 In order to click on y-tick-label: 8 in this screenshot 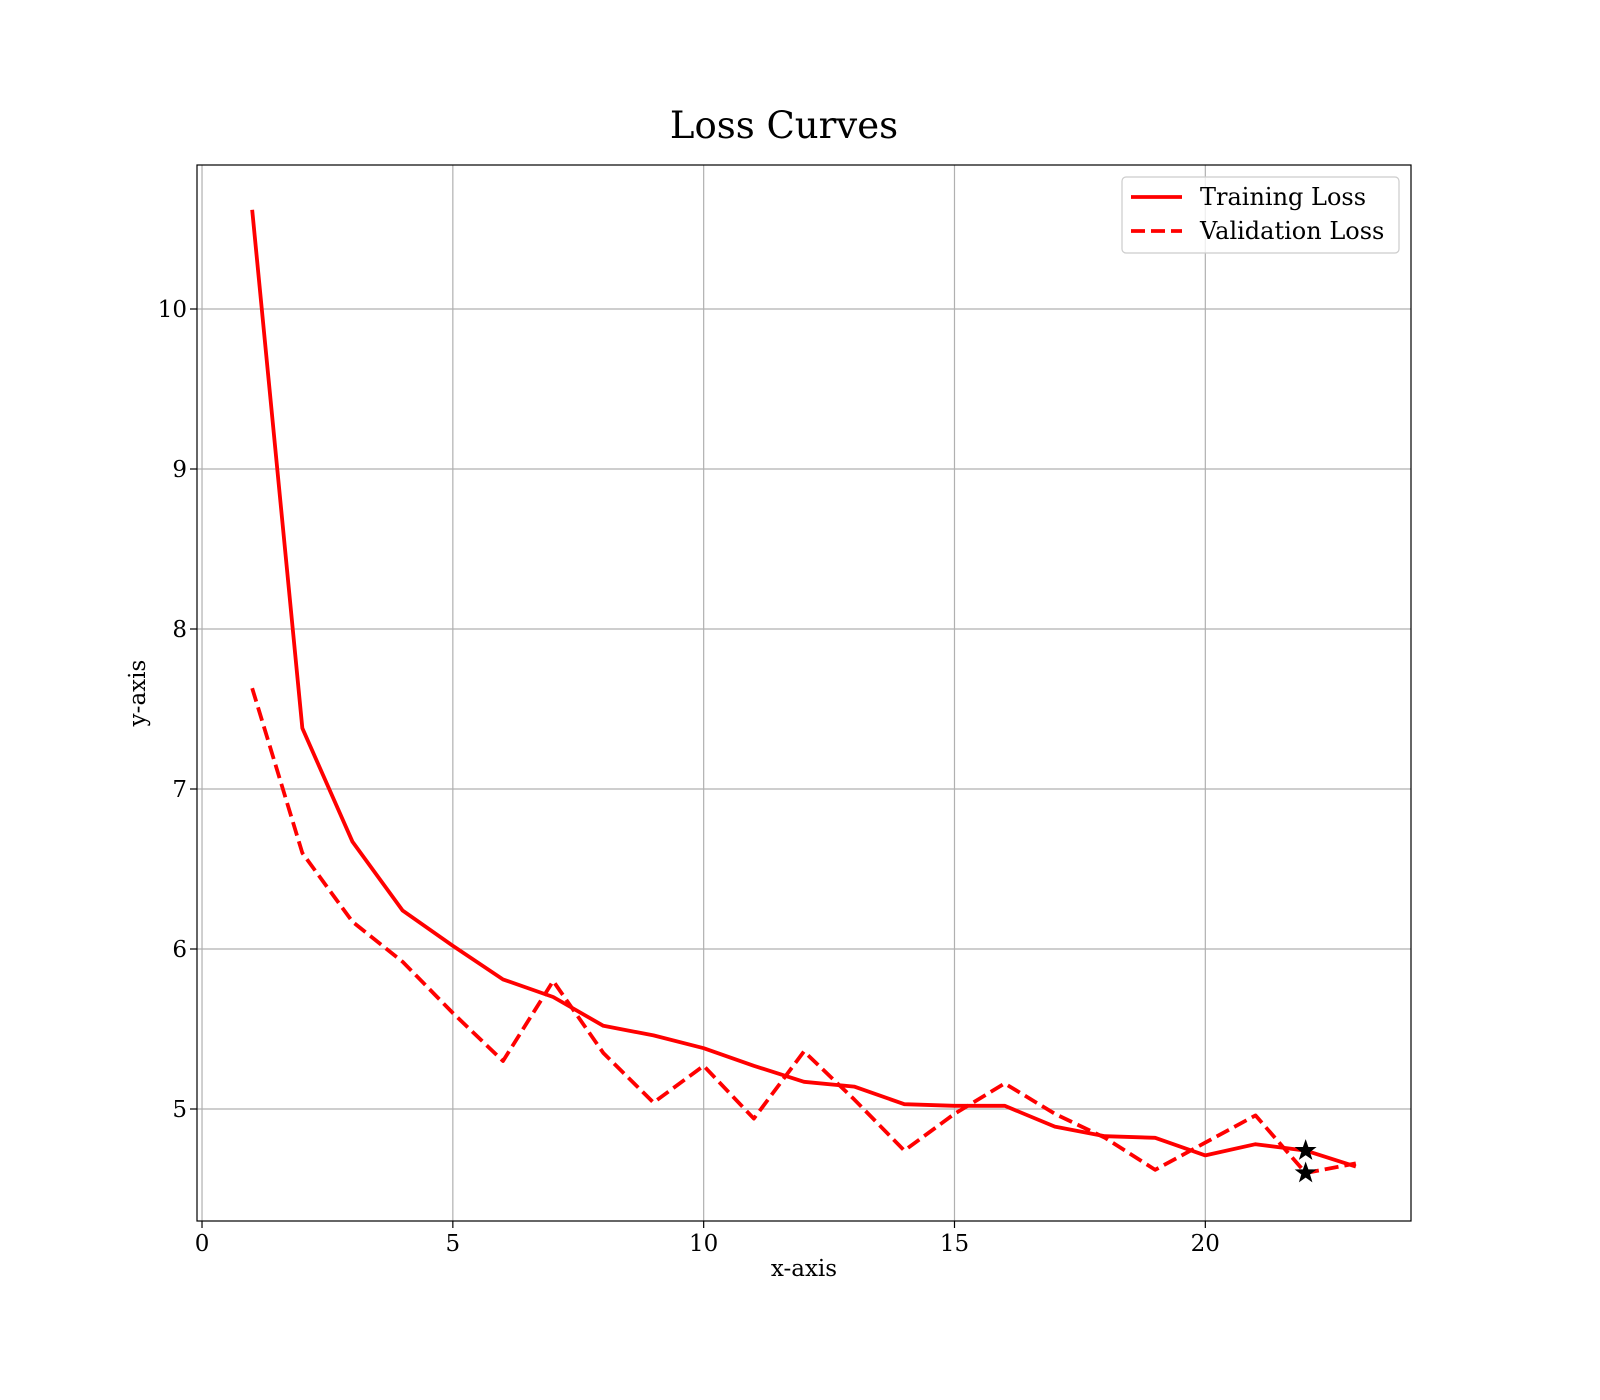, I will do `click(179, 630)`.